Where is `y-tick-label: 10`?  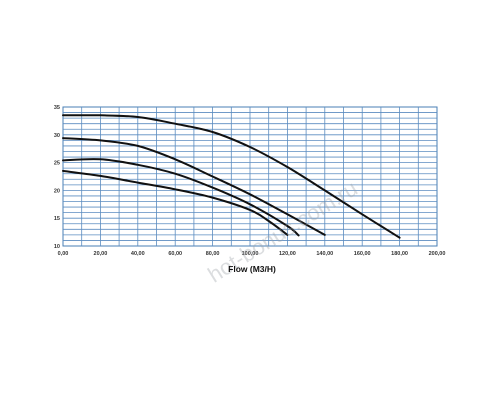
y-tick-label: 10 is located at coordinates (57, 247).